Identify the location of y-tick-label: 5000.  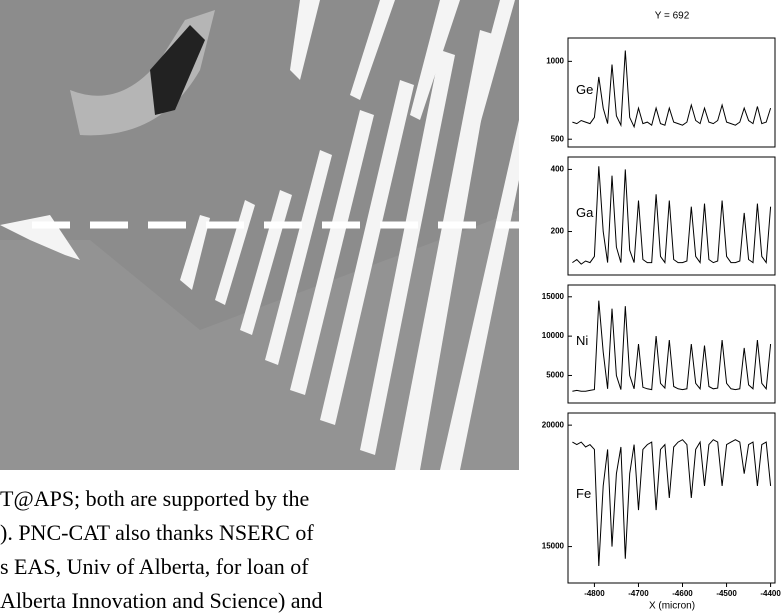
(555, 375).